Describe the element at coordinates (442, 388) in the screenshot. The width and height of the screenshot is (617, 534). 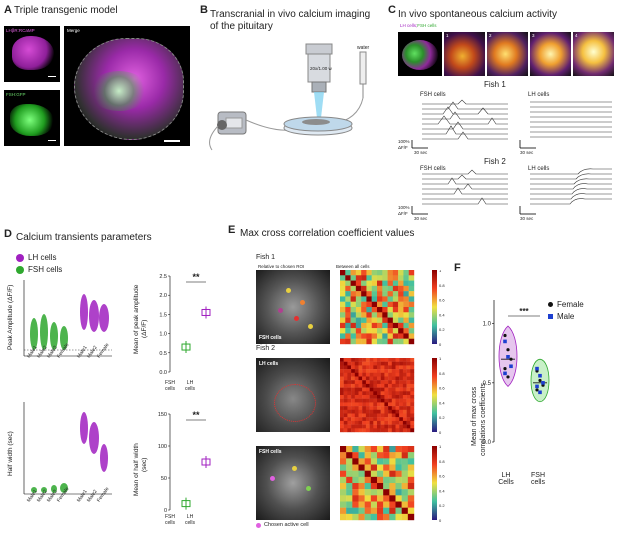
I see `colorbar-tick-label: 0.6` at that location.